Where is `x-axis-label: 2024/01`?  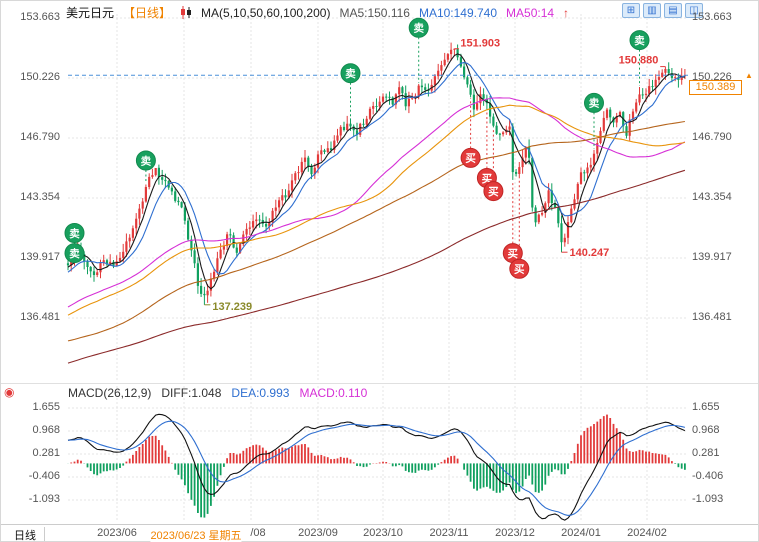 x-axis-label: 2024/01 is located at coordinates (581, 533).